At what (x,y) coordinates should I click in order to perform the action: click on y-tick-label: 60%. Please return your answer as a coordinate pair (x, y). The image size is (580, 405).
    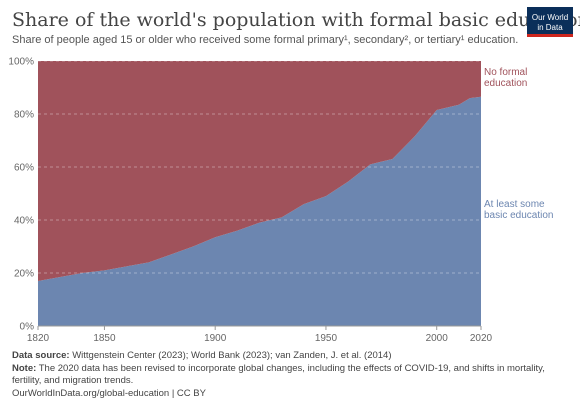
    Looking at the image, I should click on (24, 168).